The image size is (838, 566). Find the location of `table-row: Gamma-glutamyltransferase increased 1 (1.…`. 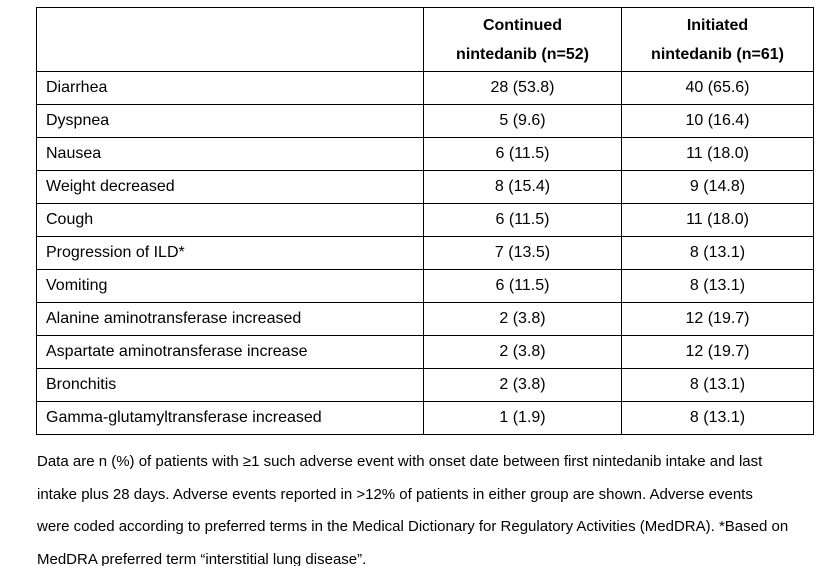

table-row: Gamma-glutamyltransferase increased 1 (1.… is located at coordinates (425, 418).